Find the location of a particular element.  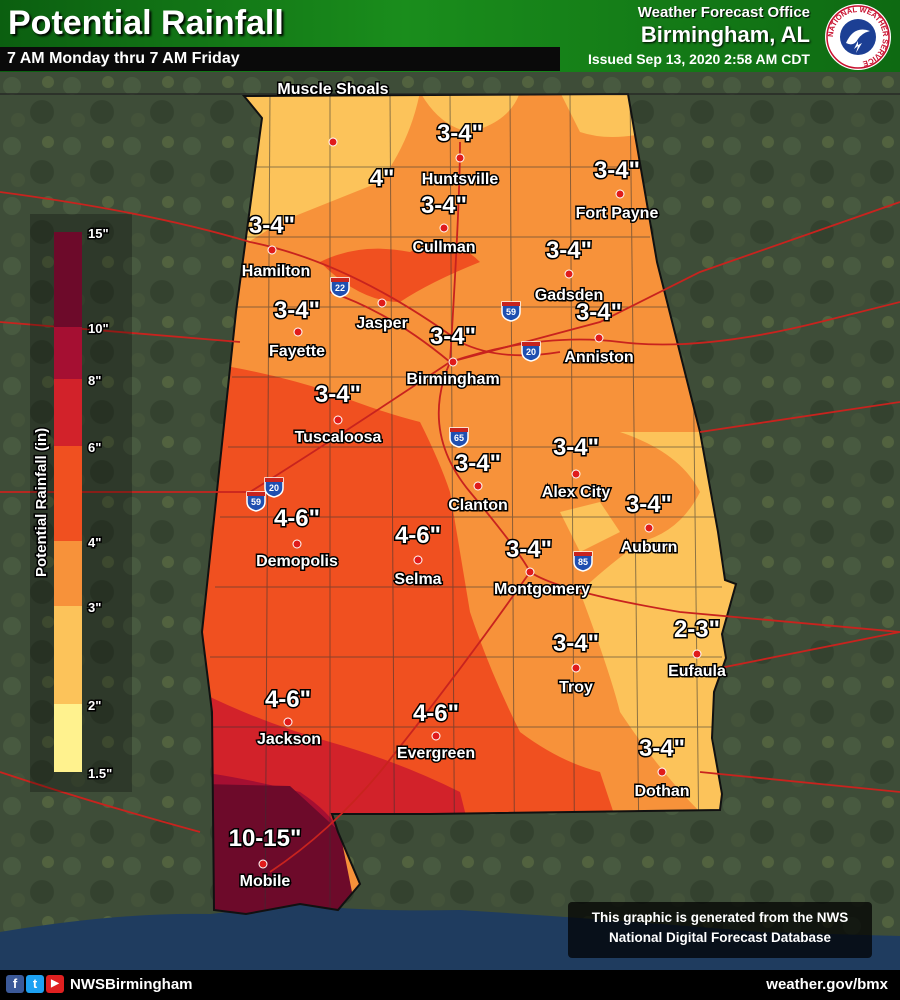

city-label-montgomery: Montgomery is located at coordinates (542, 589).